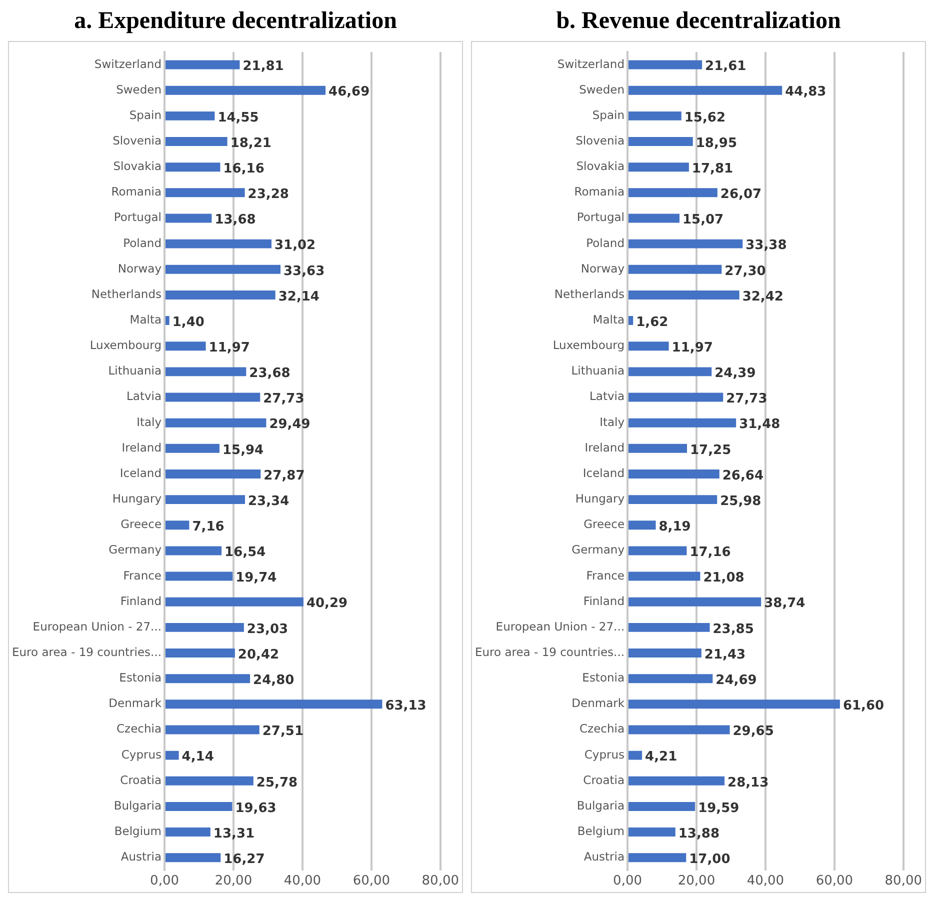  What do you see at coordinates (741, 194) in the screenshot?
I see `data-label: 26,07` at bounding box center [741, 194].